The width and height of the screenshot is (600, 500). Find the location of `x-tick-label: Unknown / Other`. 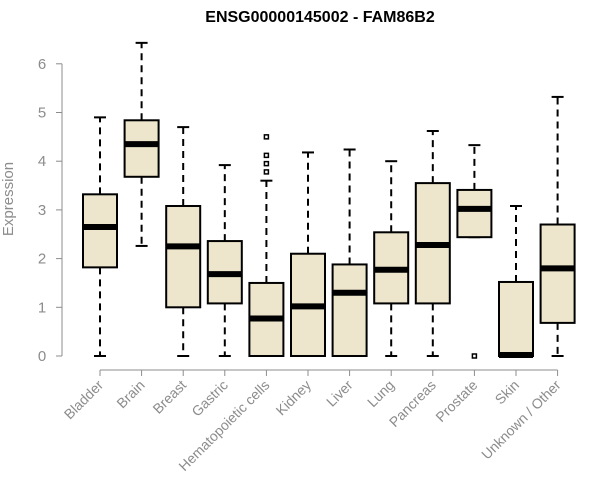

x-tick-label: Unknown / Other is located at coordinates (521, 420).